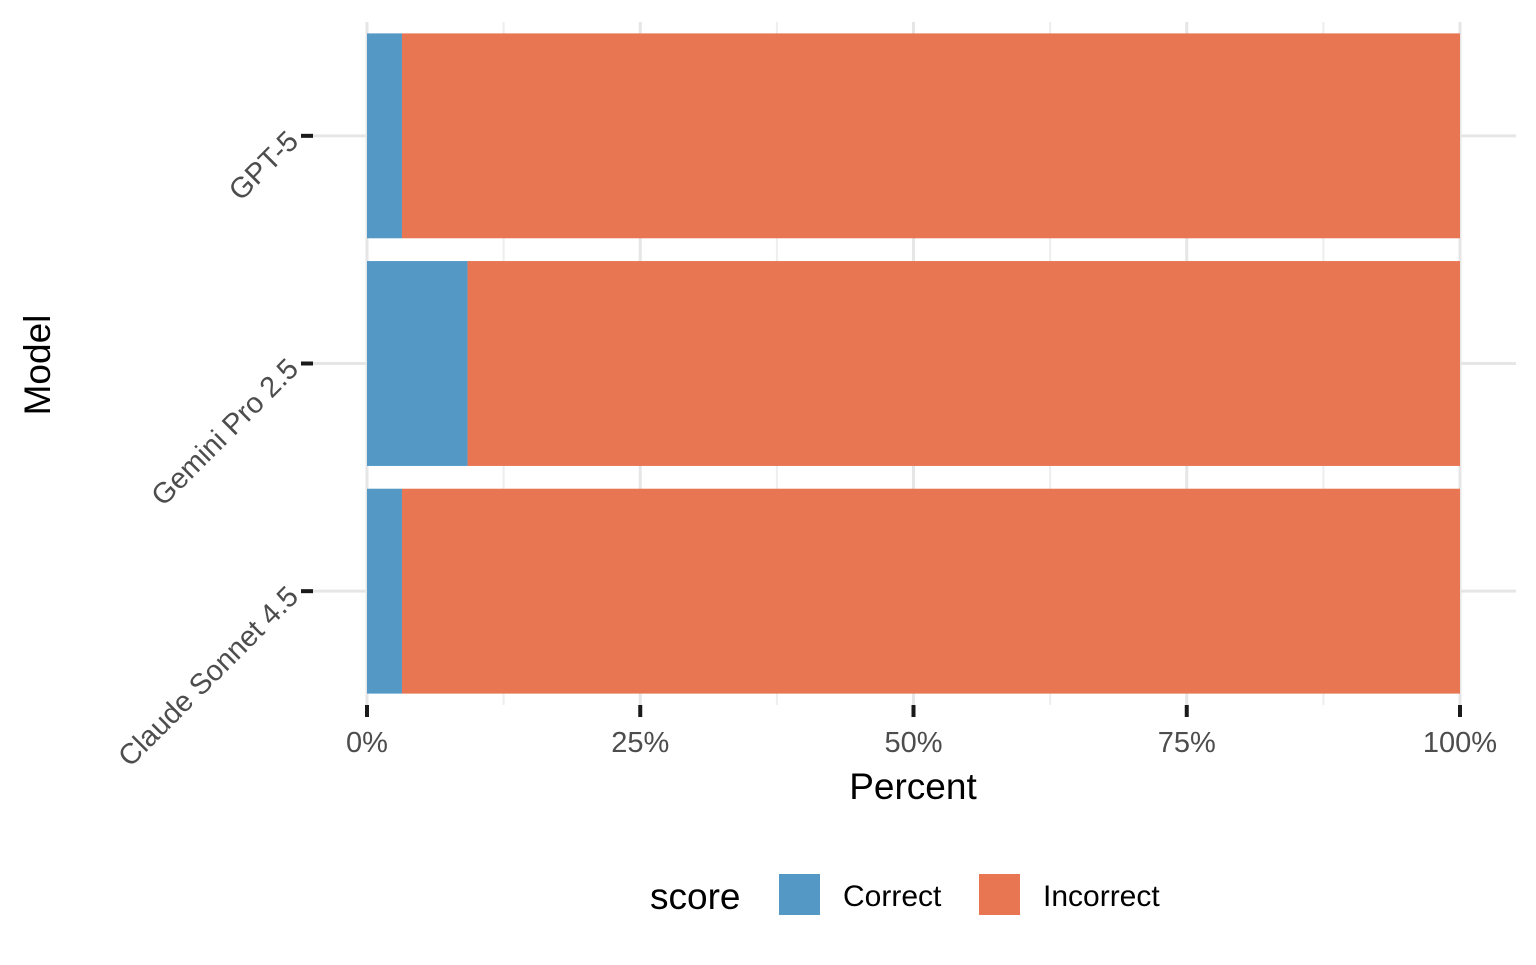  I want to click on x-tick-labels: 0% 25% 50% 75% 100%, so click(921, 743).